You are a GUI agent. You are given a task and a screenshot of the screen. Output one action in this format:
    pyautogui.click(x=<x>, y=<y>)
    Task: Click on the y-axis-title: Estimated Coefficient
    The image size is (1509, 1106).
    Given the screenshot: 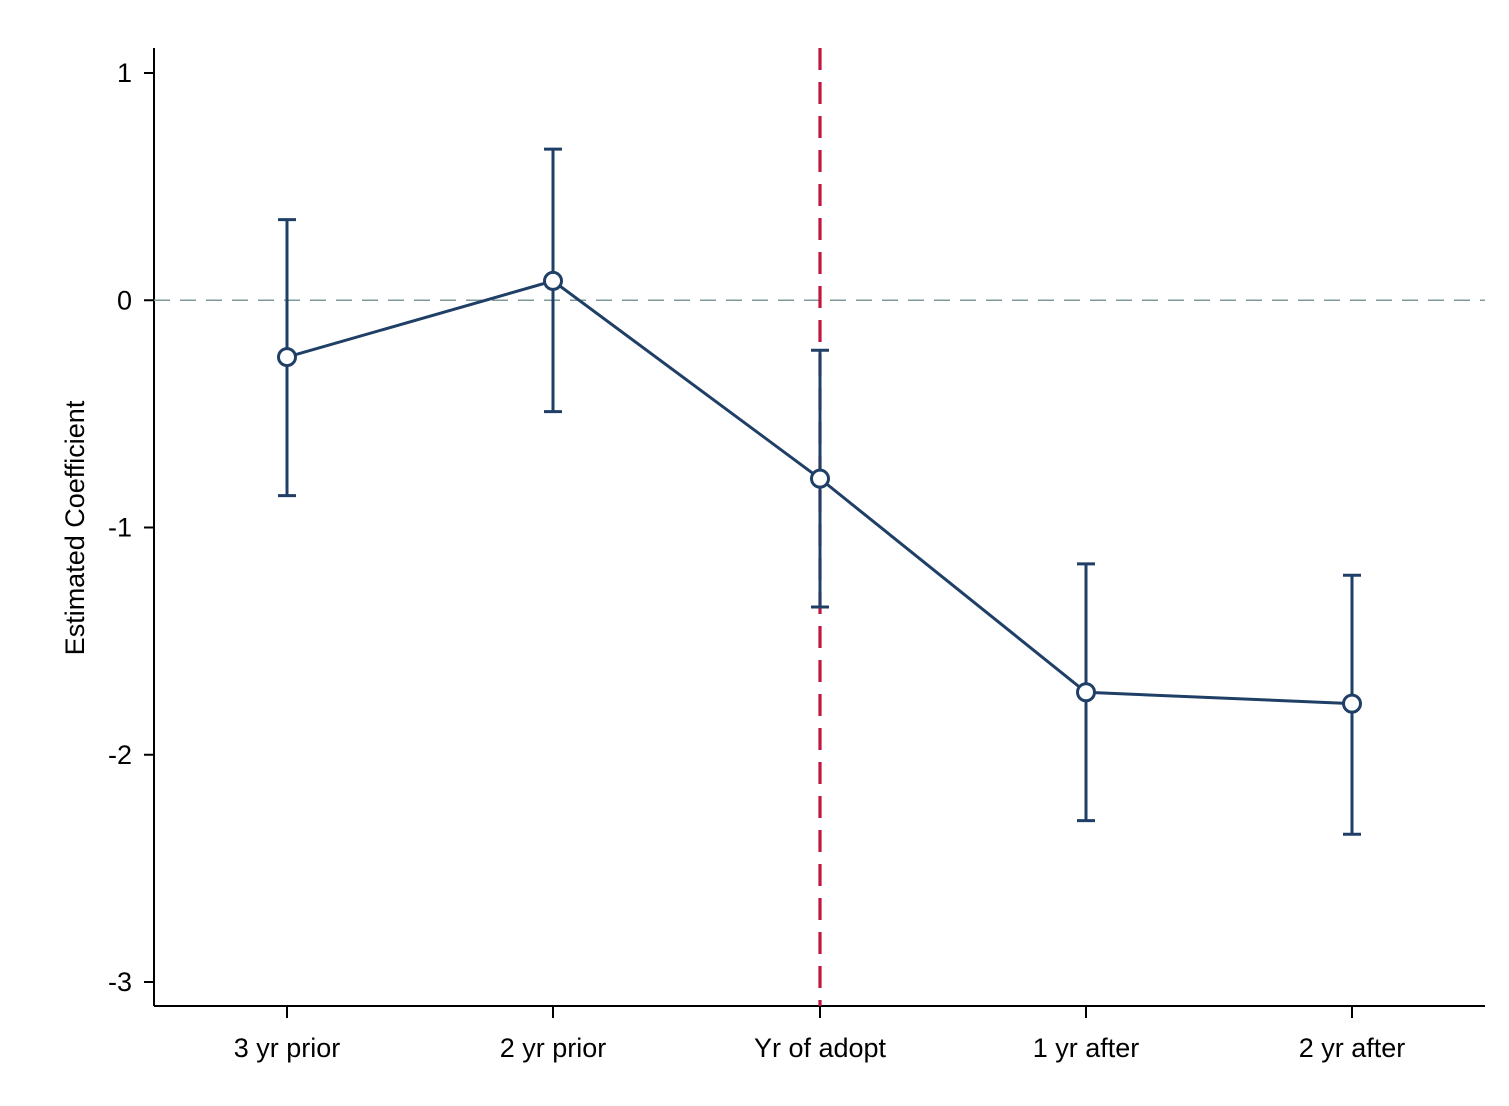 What is the action you would take?
    pyautogui.click(x=75, y=527)
    